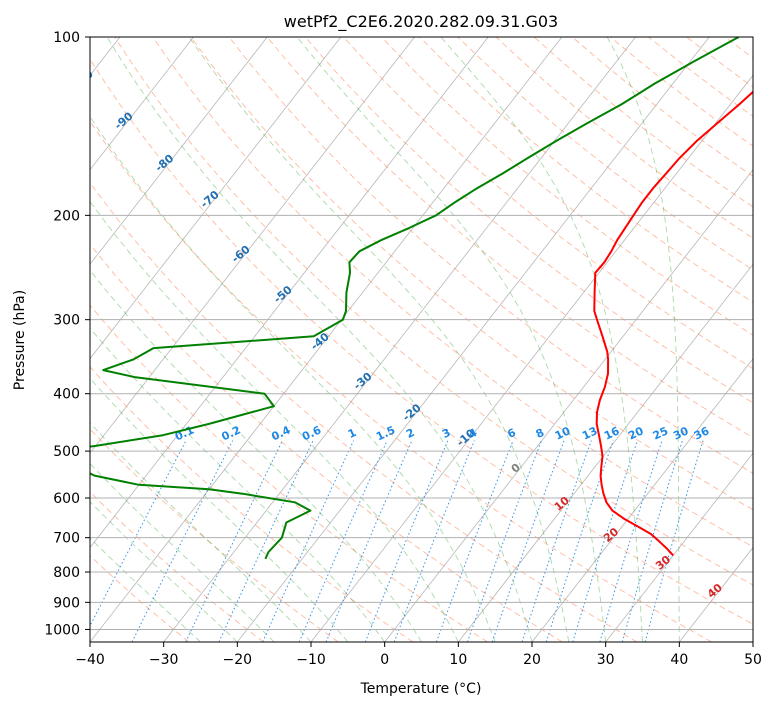 Image resolution: width=775 pixels, height=708 pixels. Describe the element at coordinates (66, 38) in the screenshot. I see `y-tick-label: 100` at that location.